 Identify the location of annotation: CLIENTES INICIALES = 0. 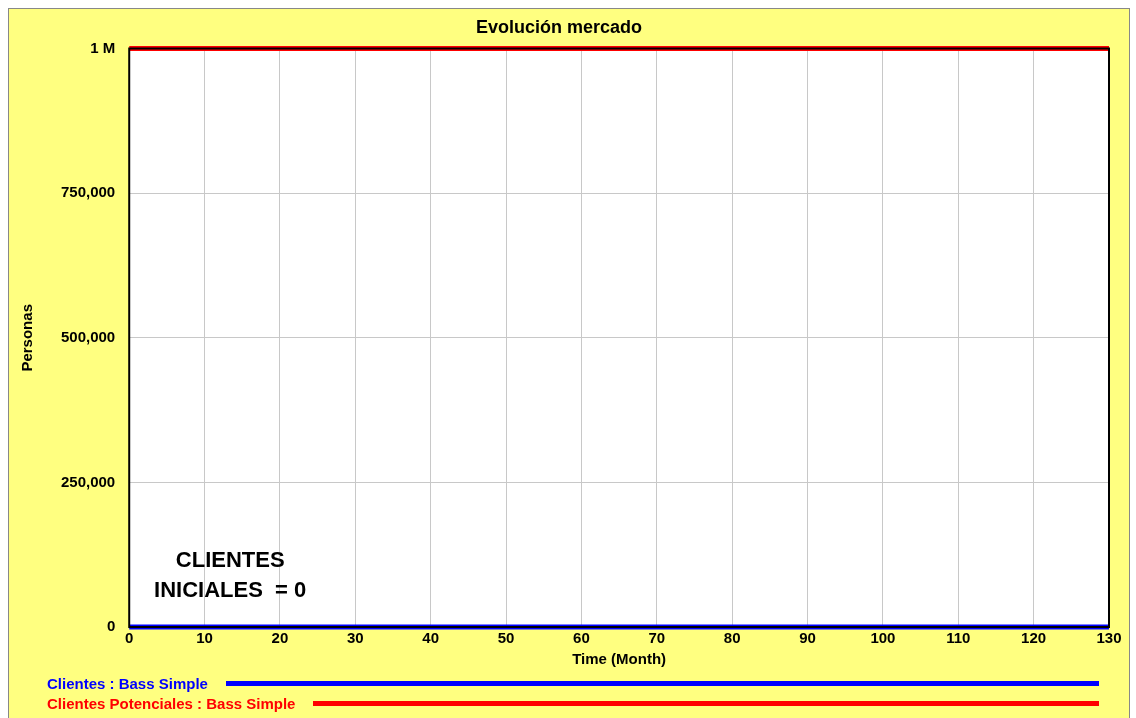
(230, 574).